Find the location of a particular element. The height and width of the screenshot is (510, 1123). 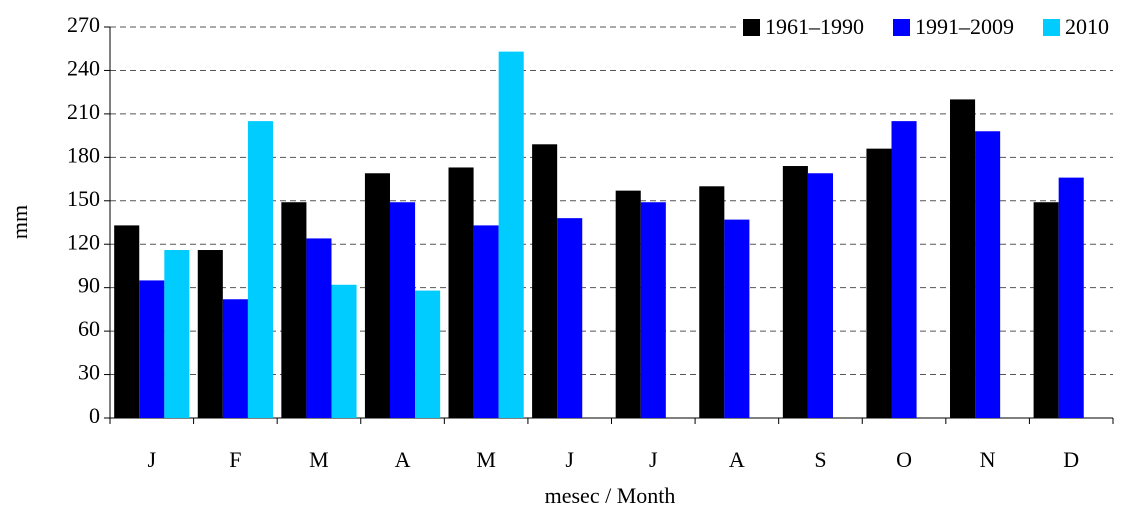

y-tick-label: 210 is located at coordinates (83, 111).